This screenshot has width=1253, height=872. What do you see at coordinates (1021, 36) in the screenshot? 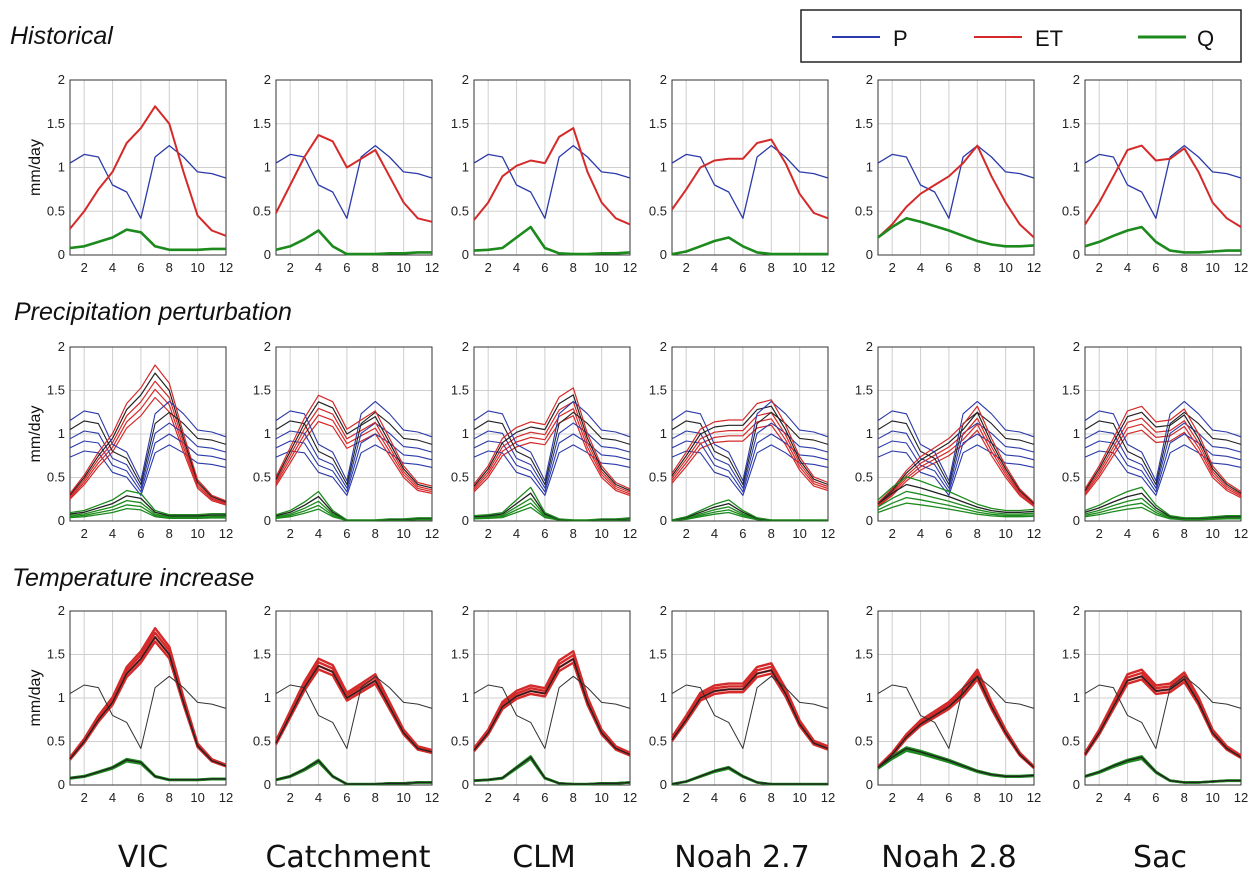
I see `legend: P ET Q` at bounding box center [1021, 36].